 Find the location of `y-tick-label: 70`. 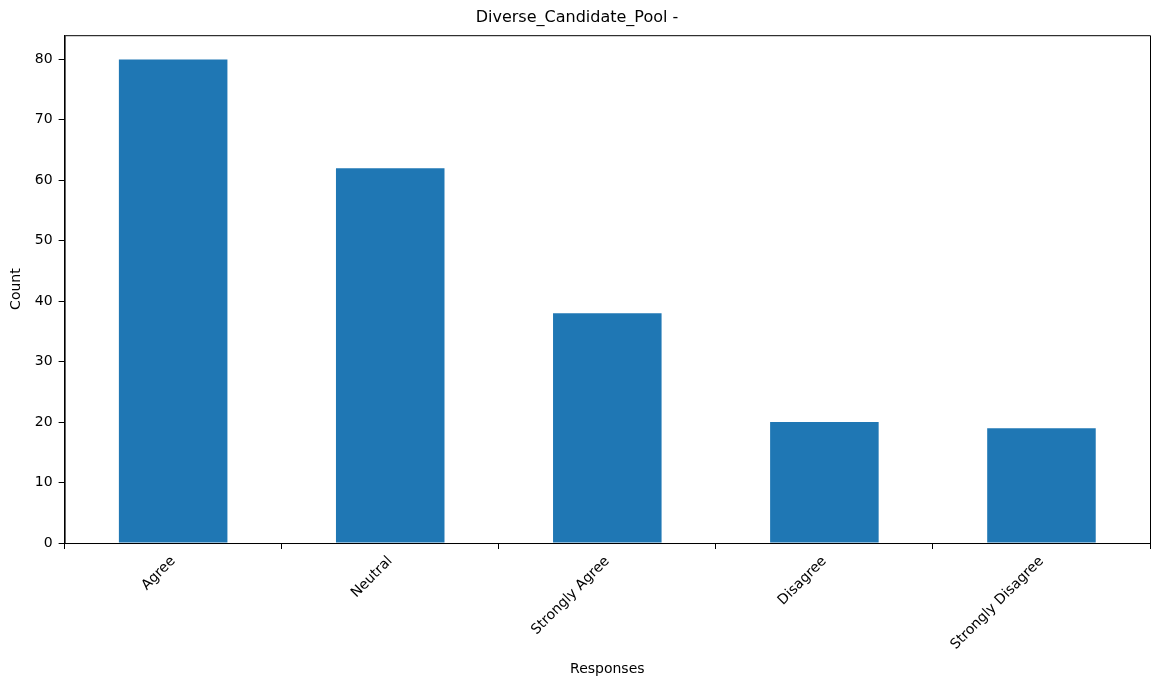

y-tick-label: 70 is located at coordinates (43, 118).